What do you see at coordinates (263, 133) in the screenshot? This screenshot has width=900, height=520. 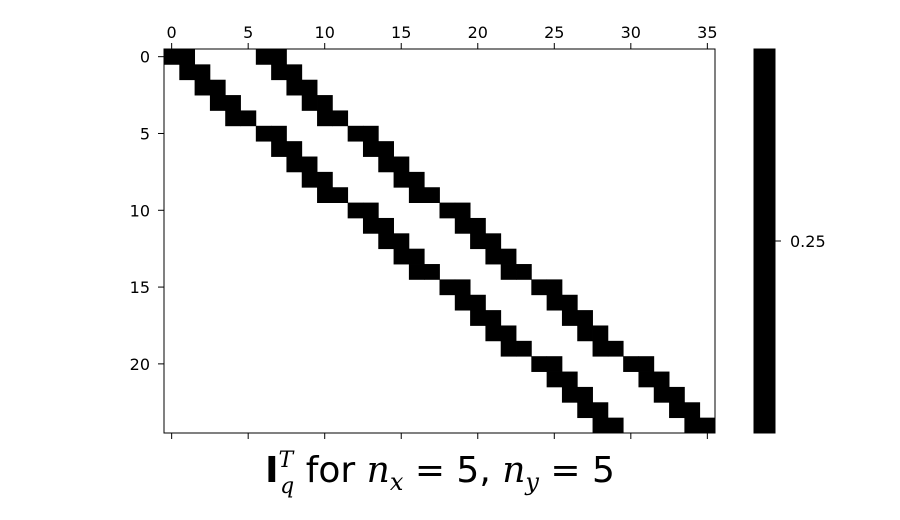 I see `matrix-cell-r5-c6` at bounding box center [263, 133].